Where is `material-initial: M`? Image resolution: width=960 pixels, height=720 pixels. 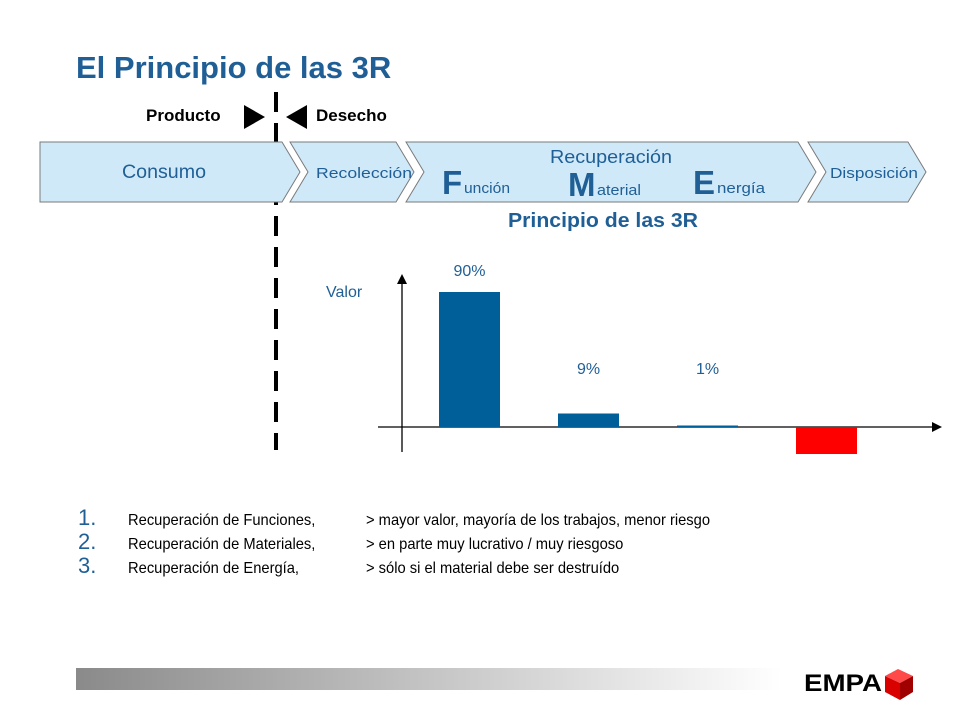 material-initial: M is located at coordinates (582, 184).